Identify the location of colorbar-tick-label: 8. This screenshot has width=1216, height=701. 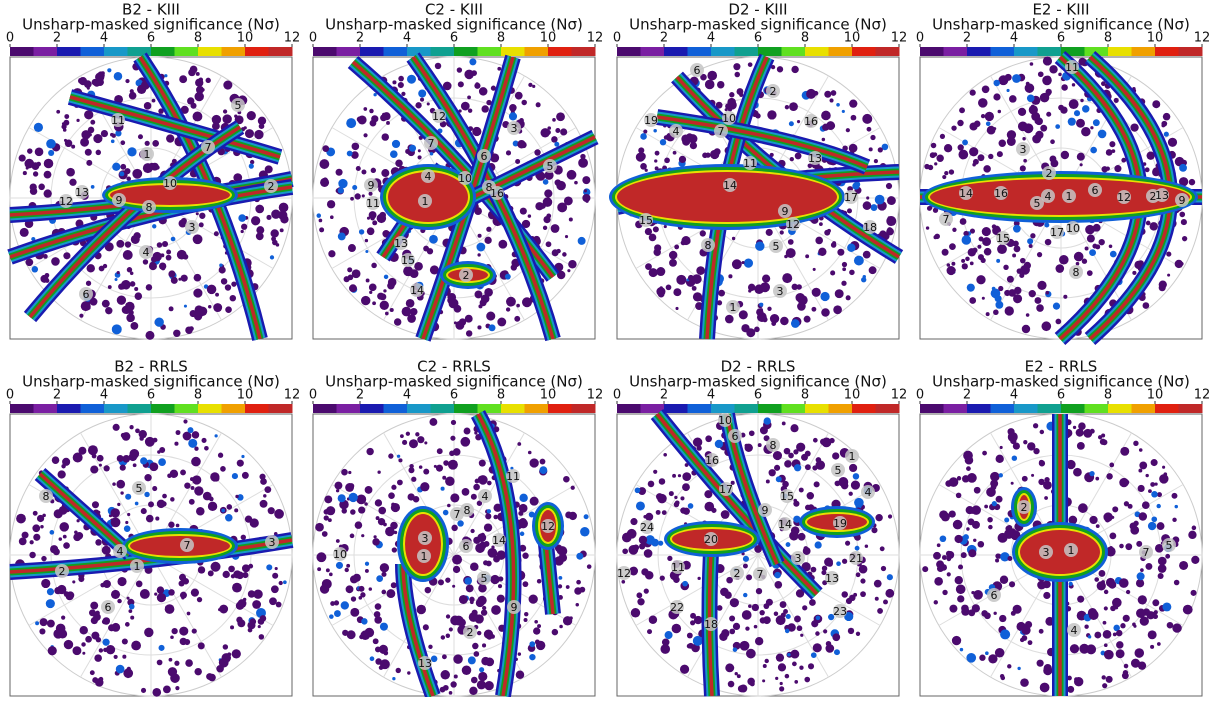
(198, 38).